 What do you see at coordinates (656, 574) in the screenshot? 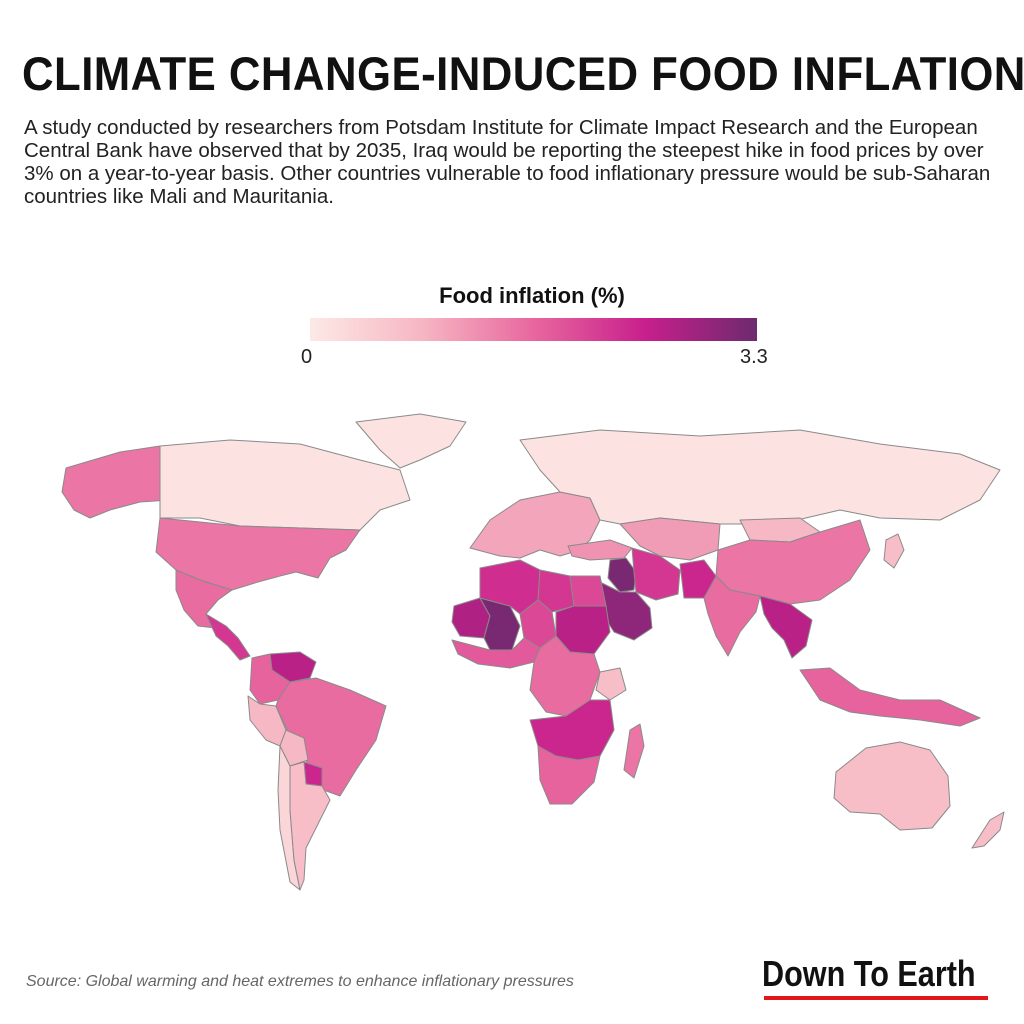
I see `region-iran` at bounding box center [656, 574].